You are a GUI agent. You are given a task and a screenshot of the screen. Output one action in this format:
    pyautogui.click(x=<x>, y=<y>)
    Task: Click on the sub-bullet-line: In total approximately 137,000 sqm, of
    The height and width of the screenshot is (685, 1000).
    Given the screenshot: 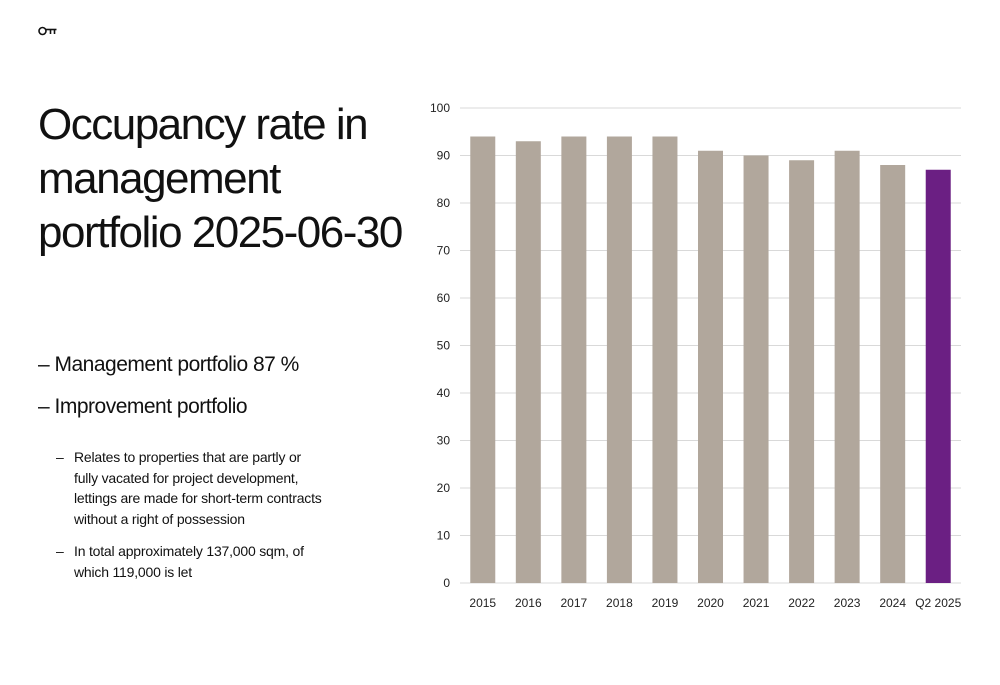 What is the action you would take?
    pyautogui.click(x=189, y=551)
    